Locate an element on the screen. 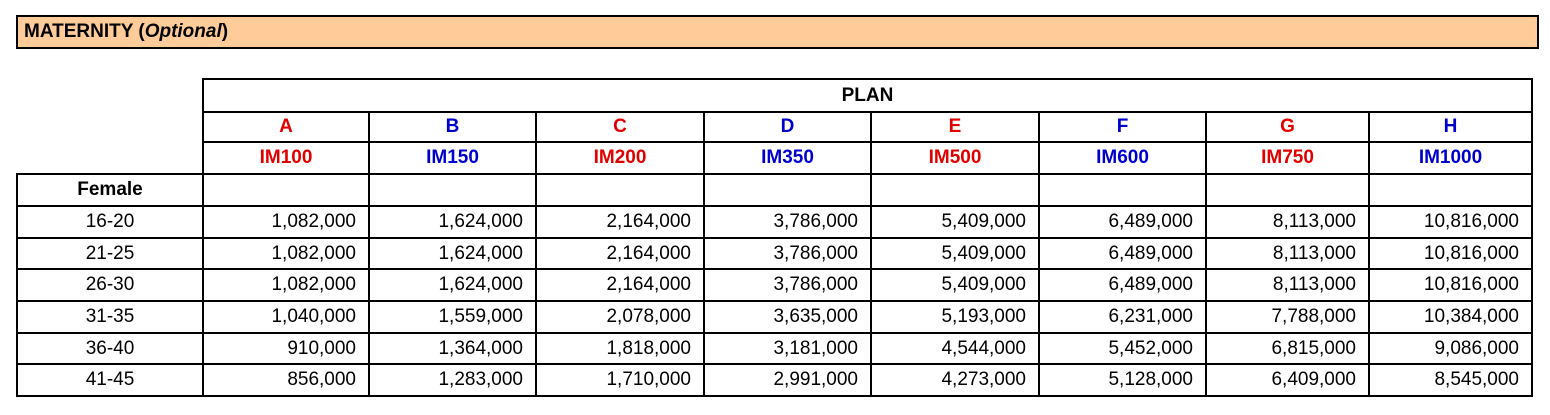  premium-cell: 6,231,000 is located at coordinates (1122, 317).